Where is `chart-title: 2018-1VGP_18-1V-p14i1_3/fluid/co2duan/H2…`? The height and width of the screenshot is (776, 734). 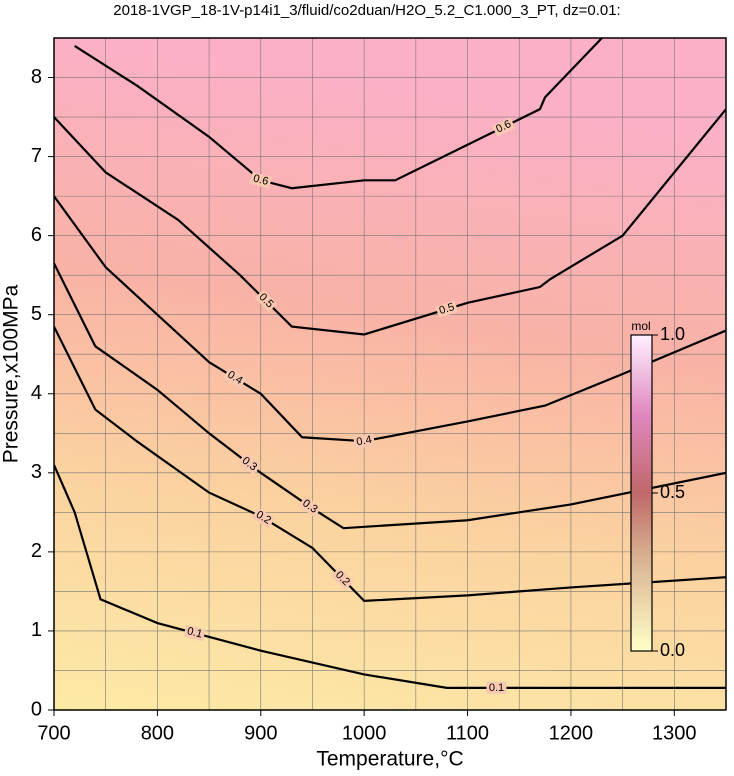
chart-title: 2018-1VGP_18-1V-p14i1_3/fluid/co2duan/H2… is located at coordinates (366, 10).